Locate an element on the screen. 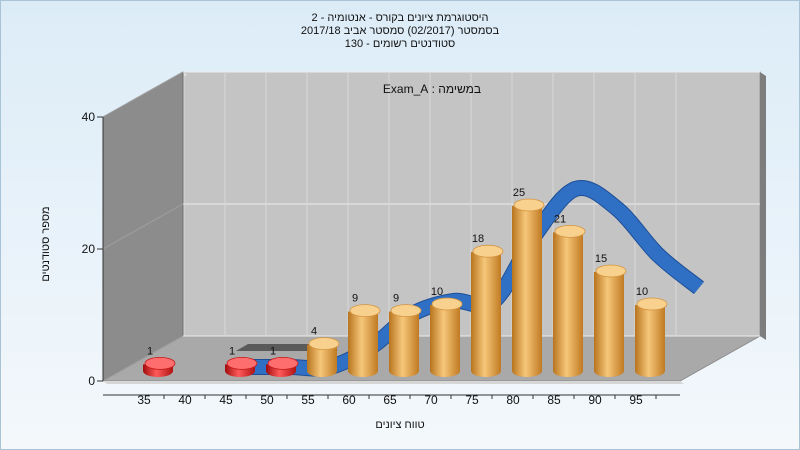 Image resolution: width=800 pixels, height=450 pixels. bar-85: 21 is located at coordinates (569, 295).